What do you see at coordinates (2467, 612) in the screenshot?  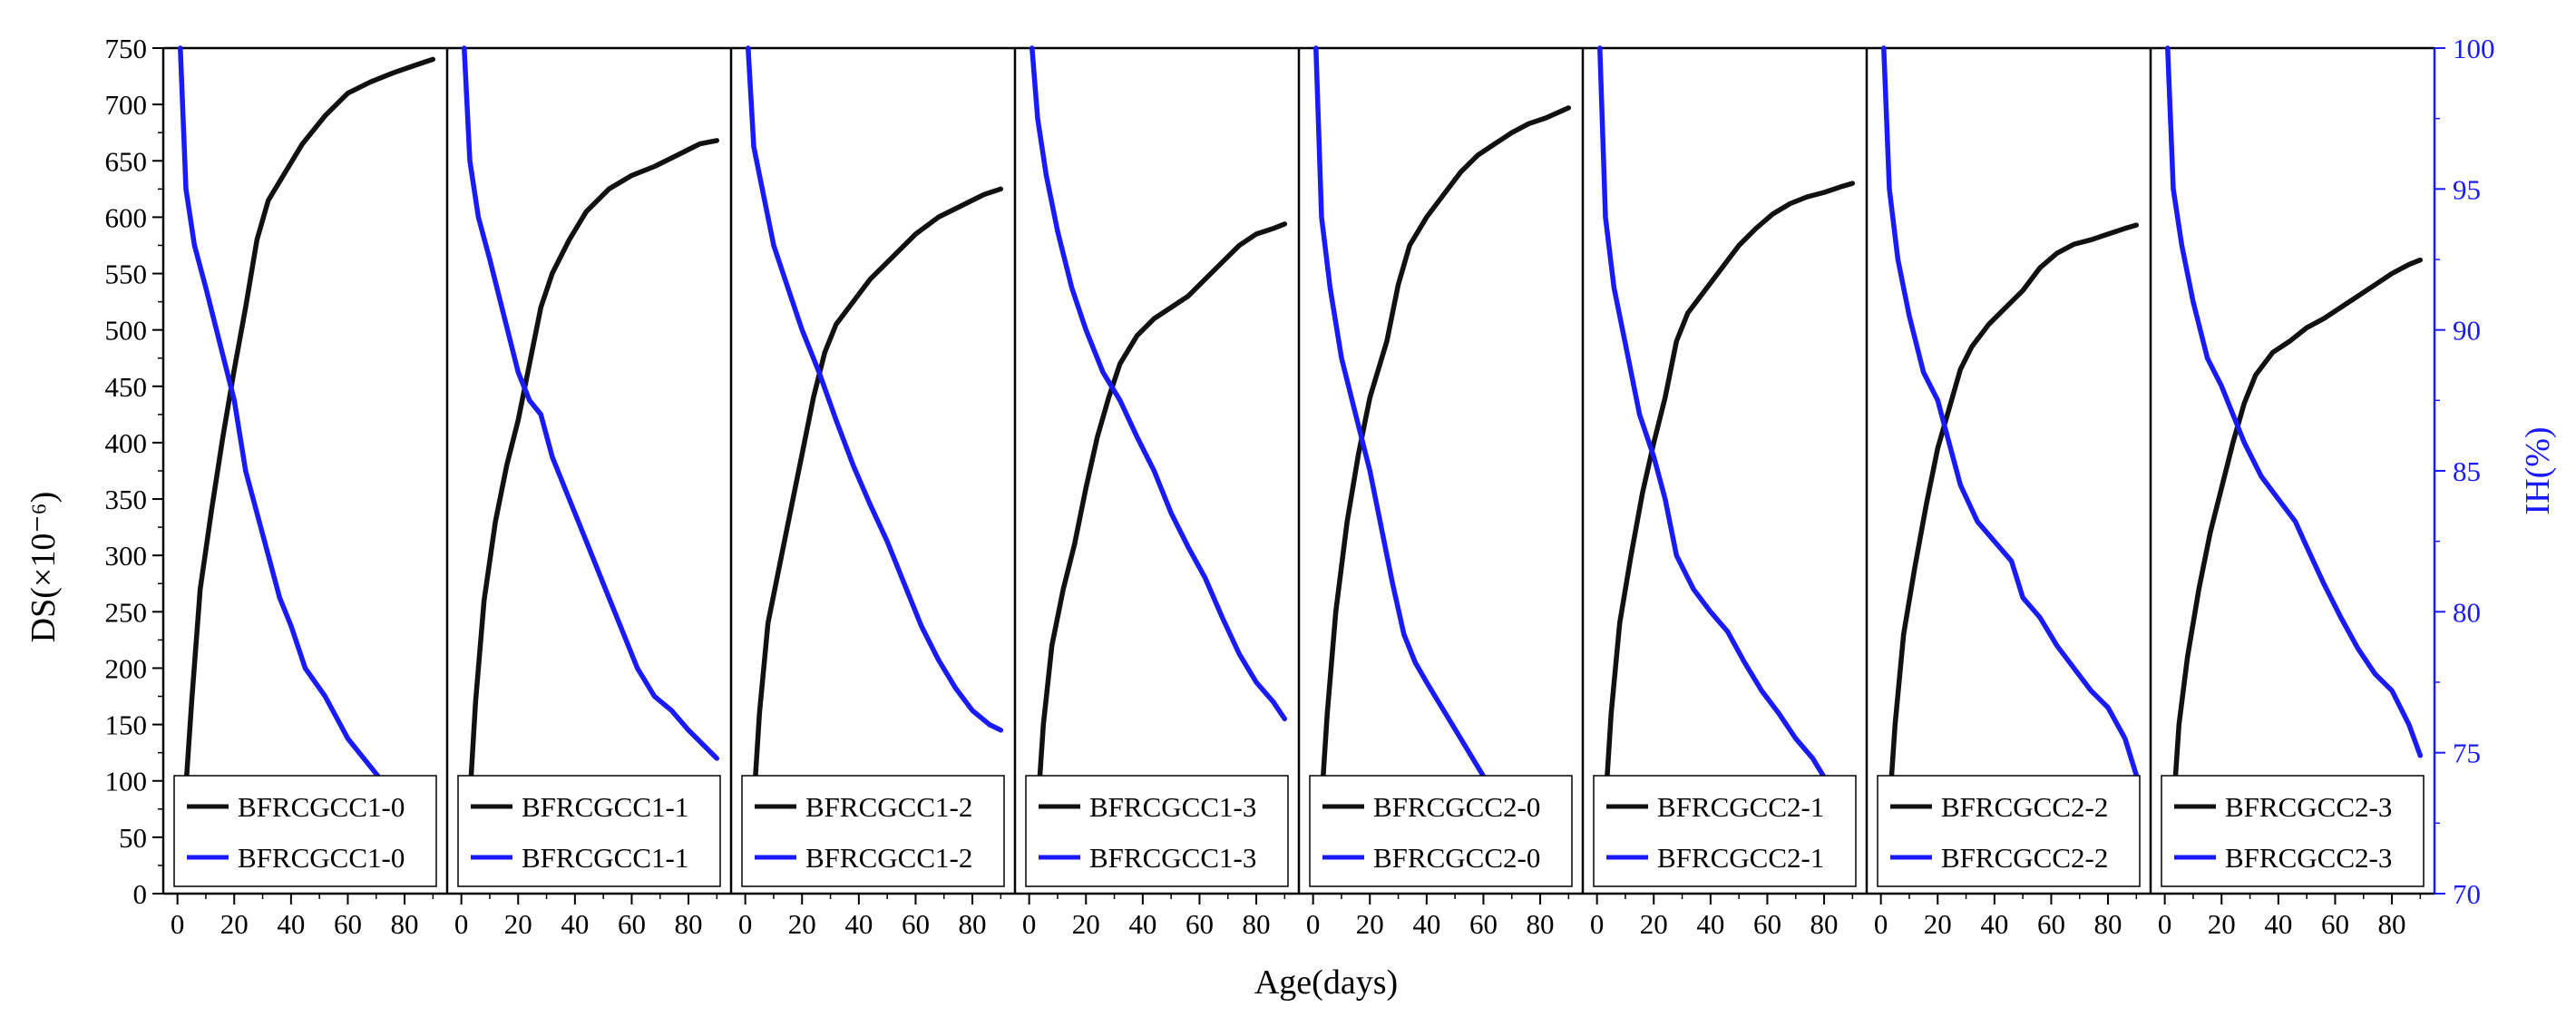 I see `y-right-tick-label: 80` at bounding box center [2467, 612].